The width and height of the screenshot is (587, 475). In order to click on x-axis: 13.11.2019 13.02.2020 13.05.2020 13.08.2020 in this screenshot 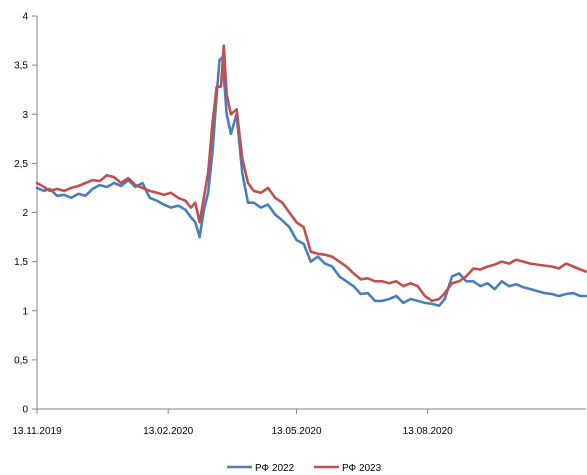, I will do `click(299, 422)`.